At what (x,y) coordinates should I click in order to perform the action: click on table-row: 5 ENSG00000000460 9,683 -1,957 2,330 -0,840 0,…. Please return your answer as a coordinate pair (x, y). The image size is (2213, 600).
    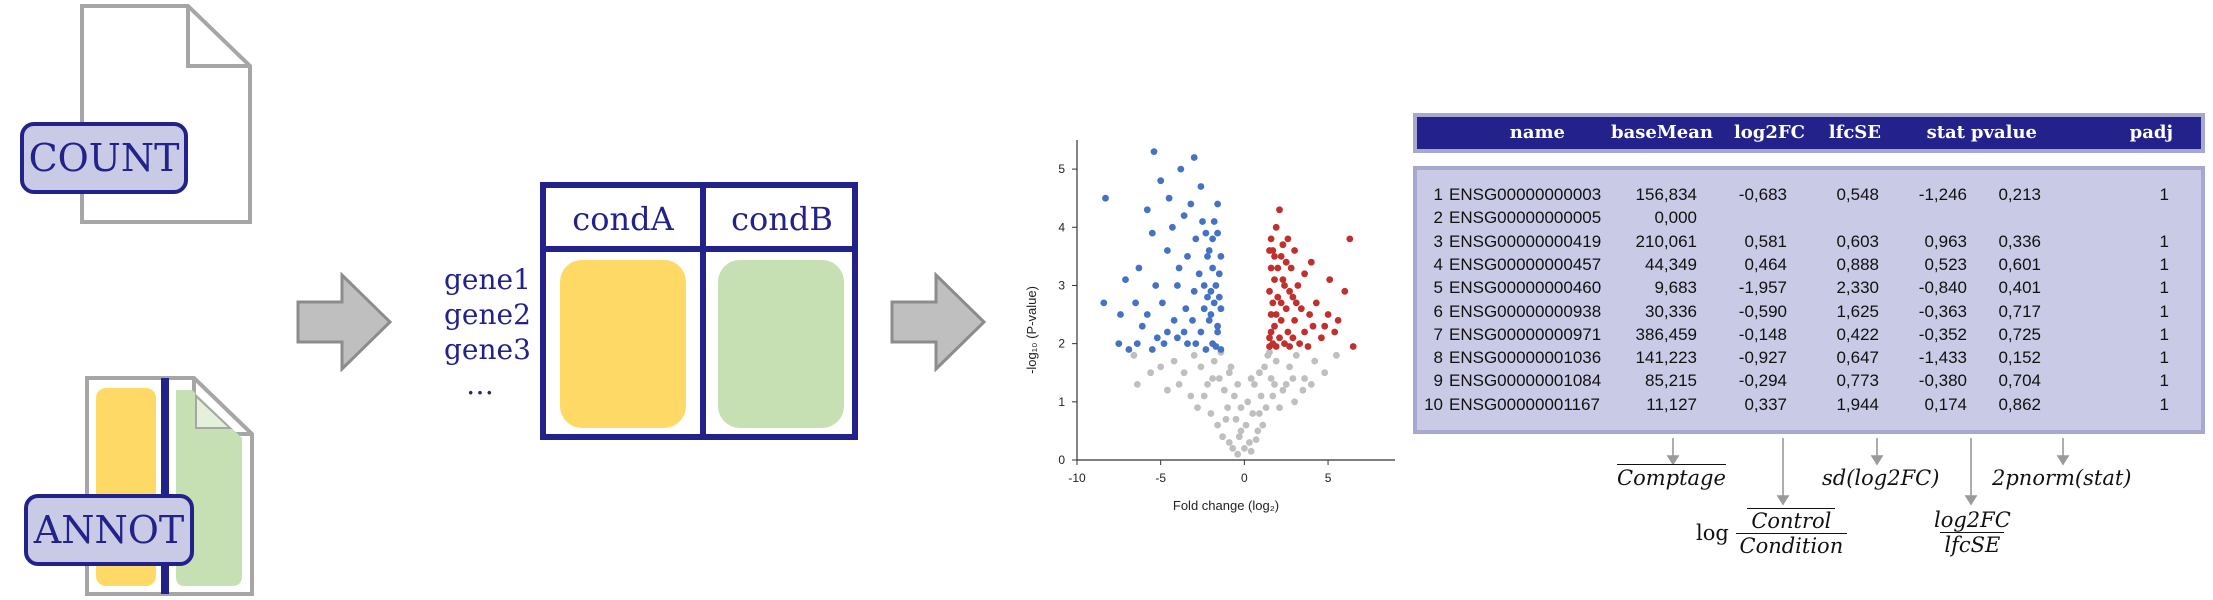
    Looking at the image, I should click on (1809, 287).